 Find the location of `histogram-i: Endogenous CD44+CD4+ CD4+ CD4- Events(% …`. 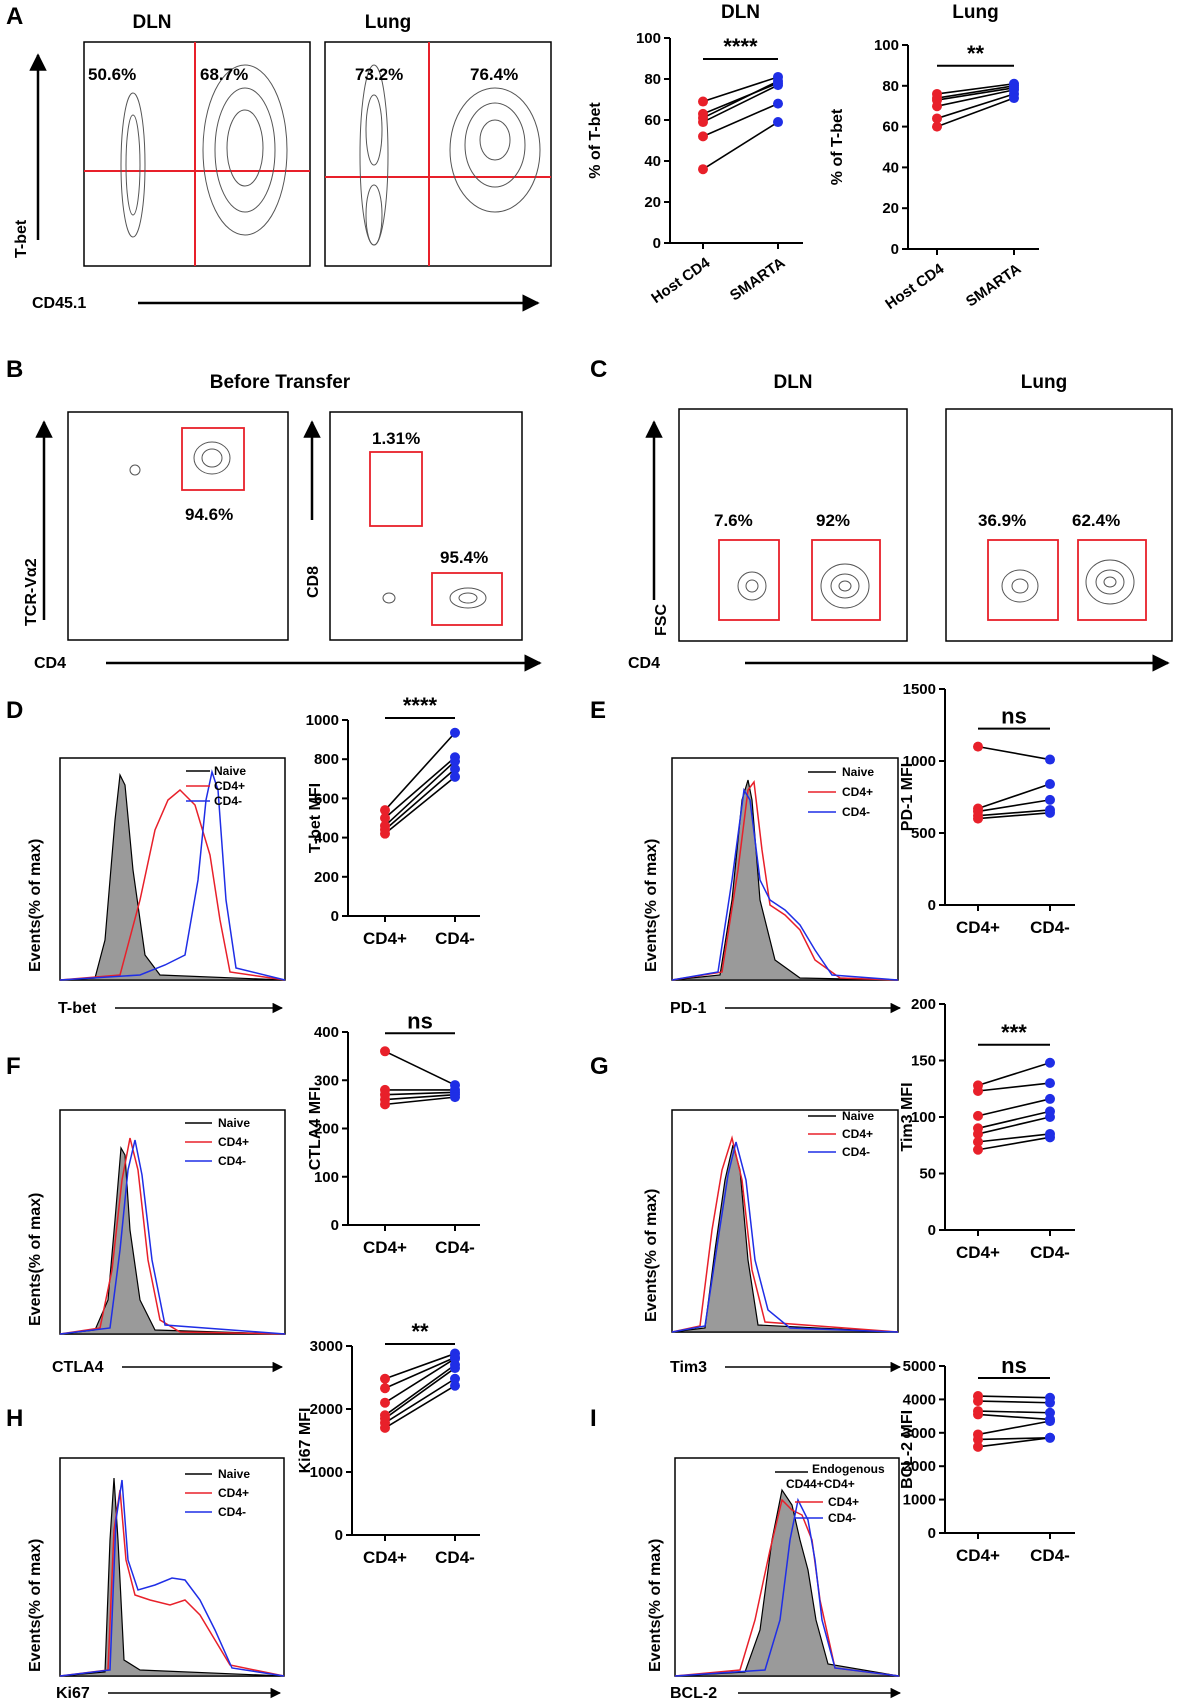

histogram-i: Endogenous CD44+CD4+ CD4+ CD4- Events(% … is located at coordinates (774, 1579).